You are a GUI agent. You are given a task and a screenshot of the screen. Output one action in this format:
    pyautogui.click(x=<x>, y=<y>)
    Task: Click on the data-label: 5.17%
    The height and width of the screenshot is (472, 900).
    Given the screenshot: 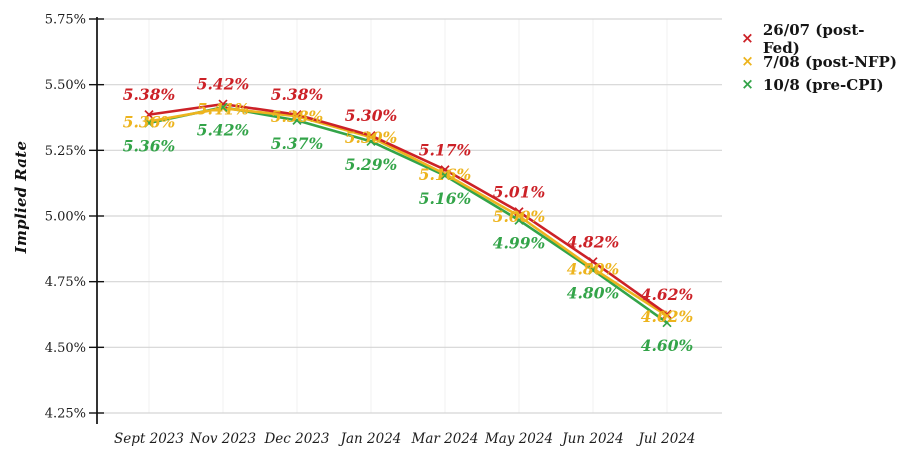 What is the action you would take?
    pyautogui.click(x=445, y=149)
    